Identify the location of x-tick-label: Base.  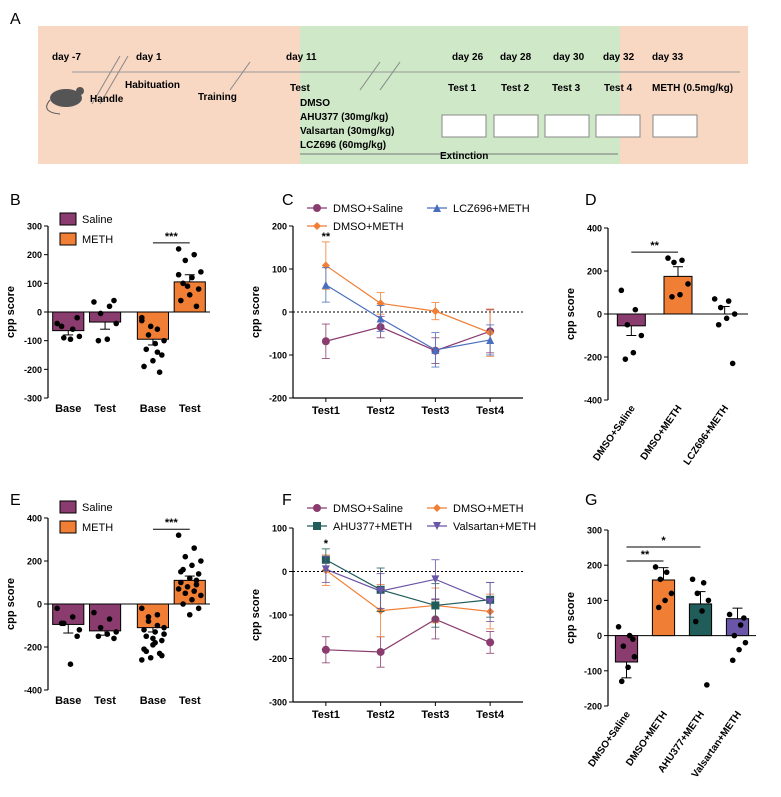
(153, 409).